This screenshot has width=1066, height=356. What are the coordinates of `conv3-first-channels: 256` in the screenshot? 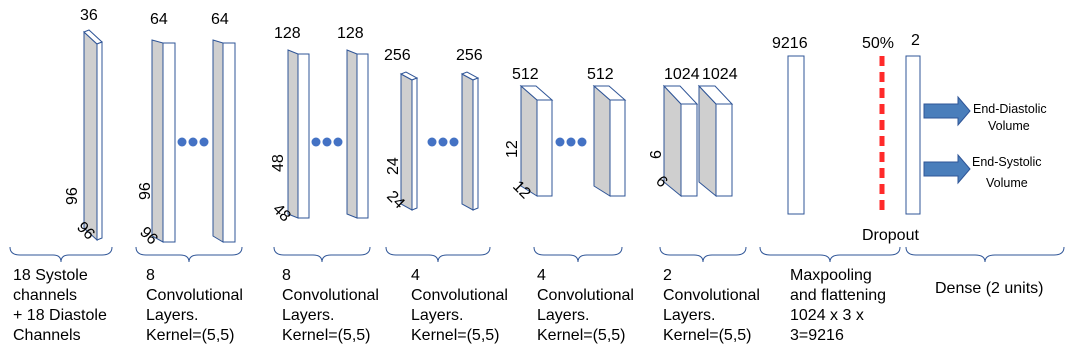 It's located at (397, 55).